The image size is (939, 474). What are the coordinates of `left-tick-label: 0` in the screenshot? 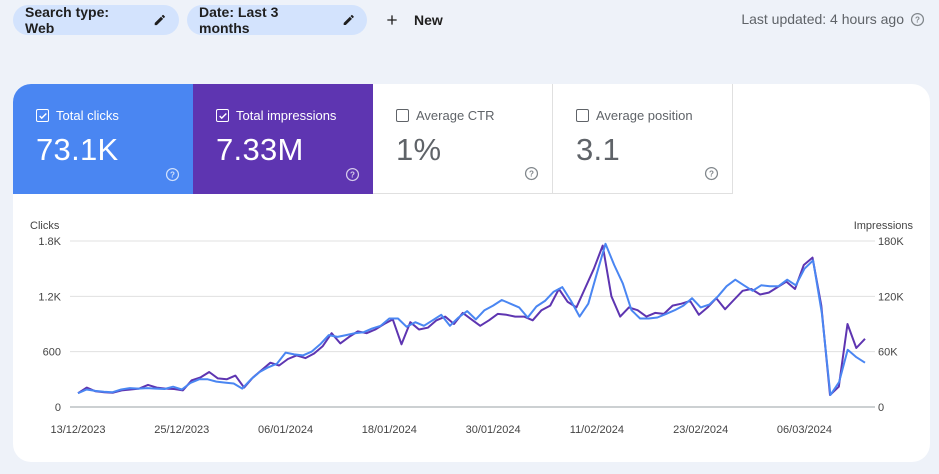 It's located at (58, 408).